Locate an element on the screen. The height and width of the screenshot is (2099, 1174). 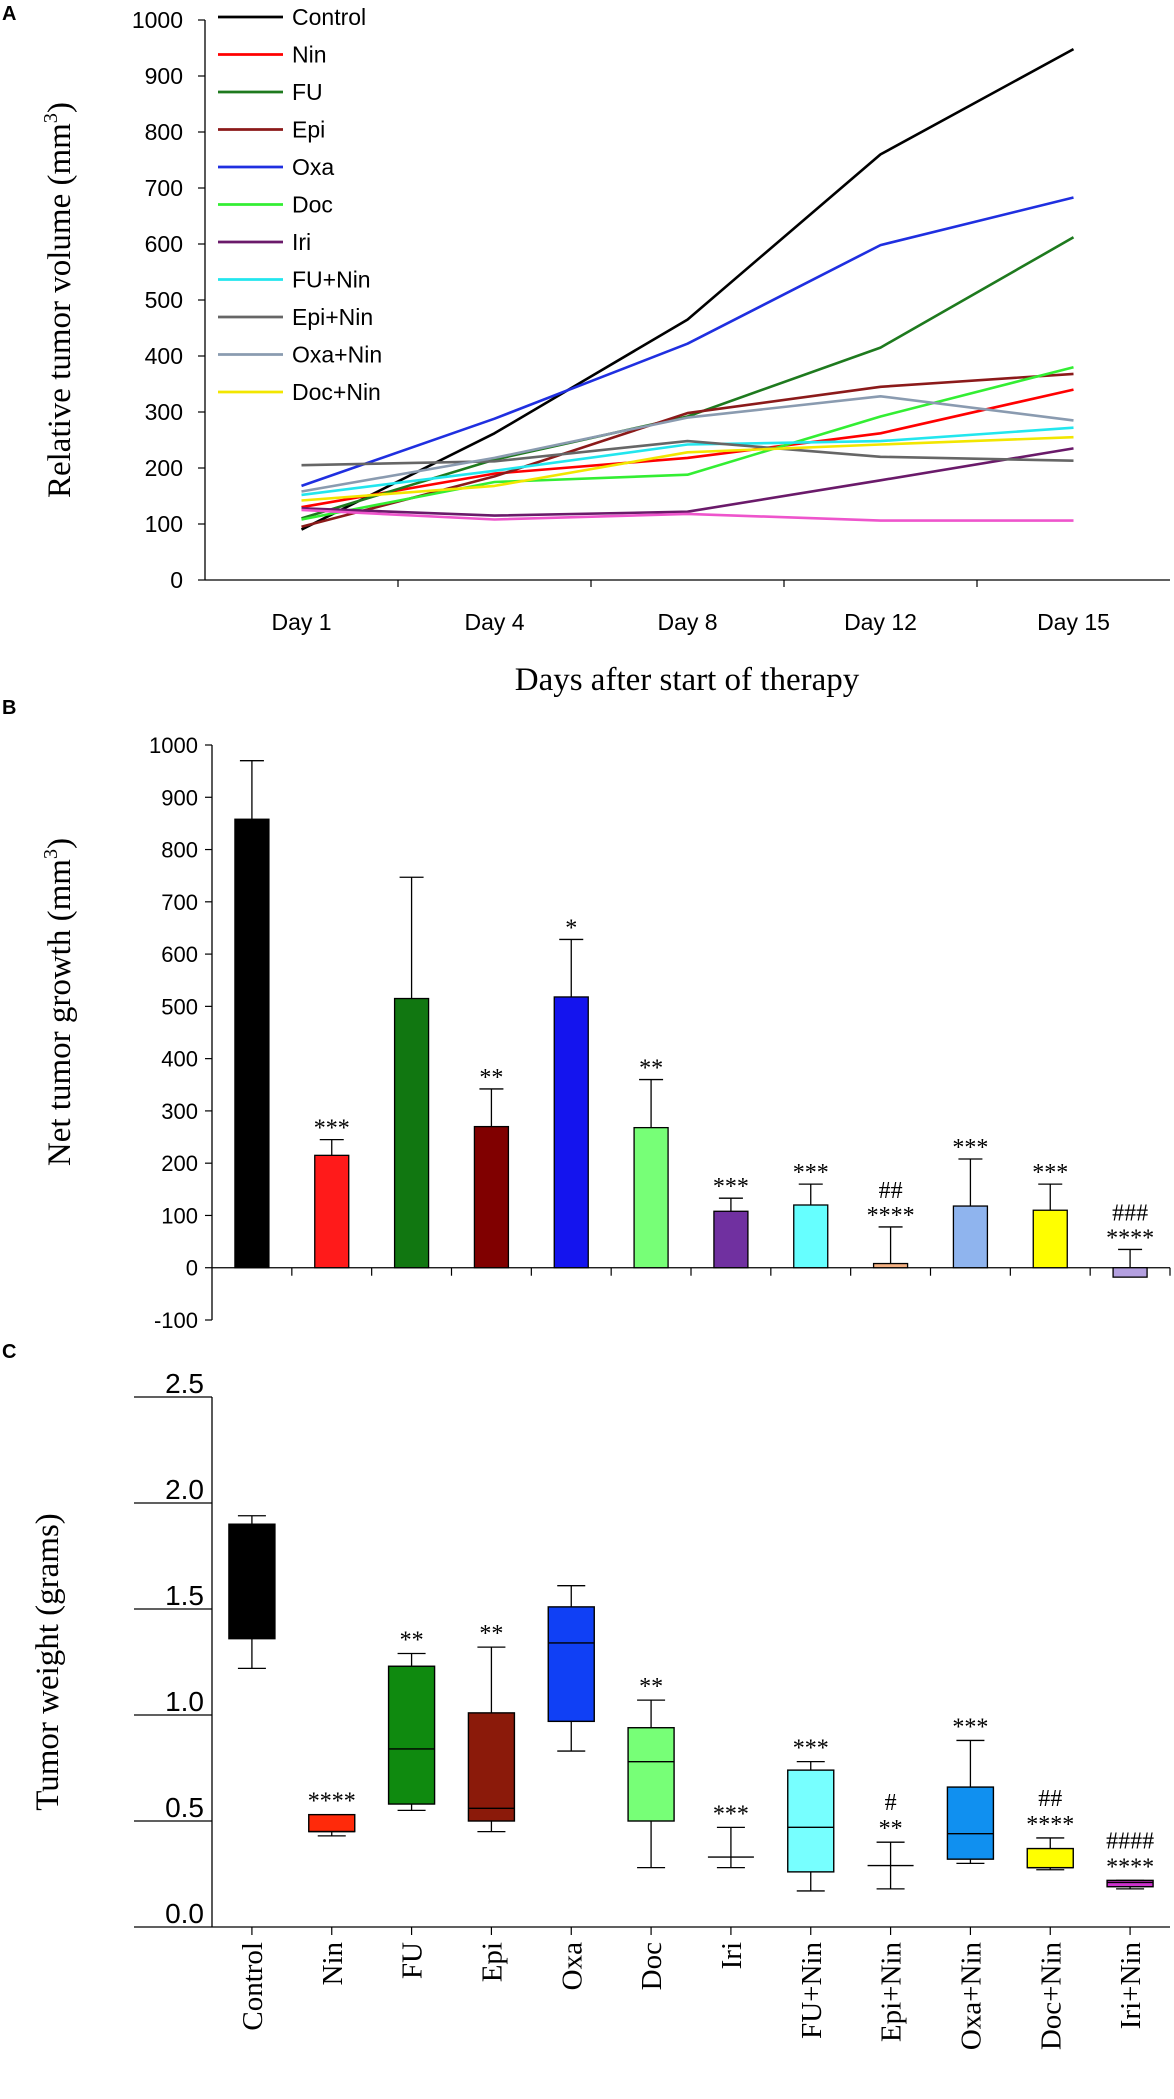
significance-label-doc-plus-nin: ## is located at coordinates (1050, 1799).